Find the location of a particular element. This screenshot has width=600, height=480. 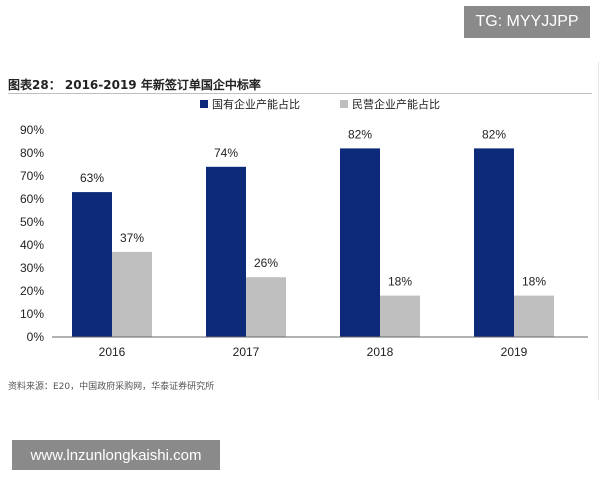

legend-label: 国有企业产能占比 is located at coordinates (256, 104).